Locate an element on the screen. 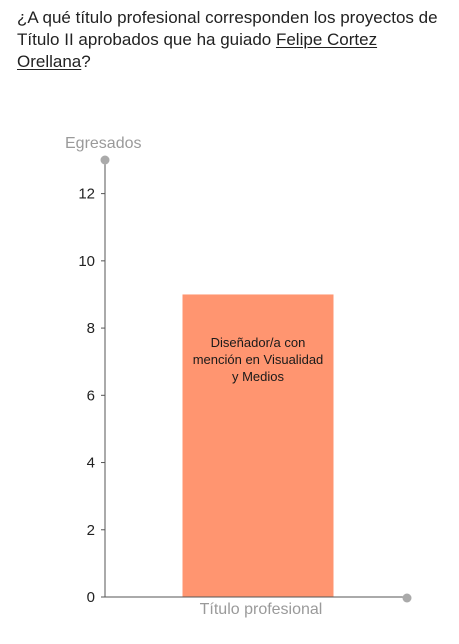 This screenshot has width=459, height=644. x-axis-title: Título profesional is located at coordinates (261, 609).